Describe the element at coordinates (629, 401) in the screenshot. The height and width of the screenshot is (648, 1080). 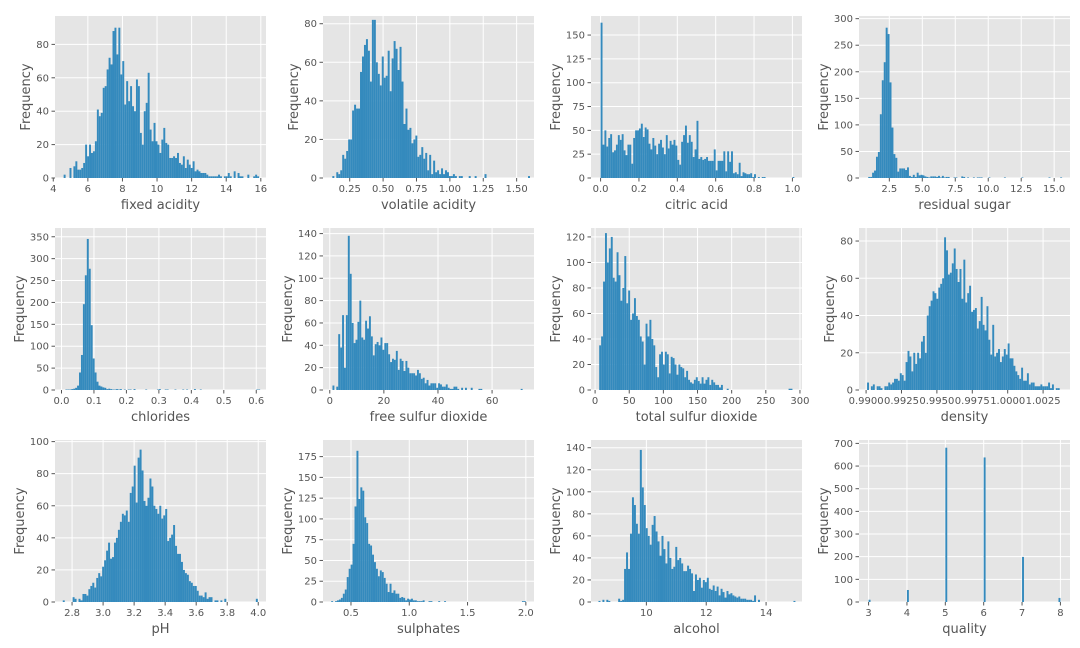
I see `x-tick-label: 50` at that location.